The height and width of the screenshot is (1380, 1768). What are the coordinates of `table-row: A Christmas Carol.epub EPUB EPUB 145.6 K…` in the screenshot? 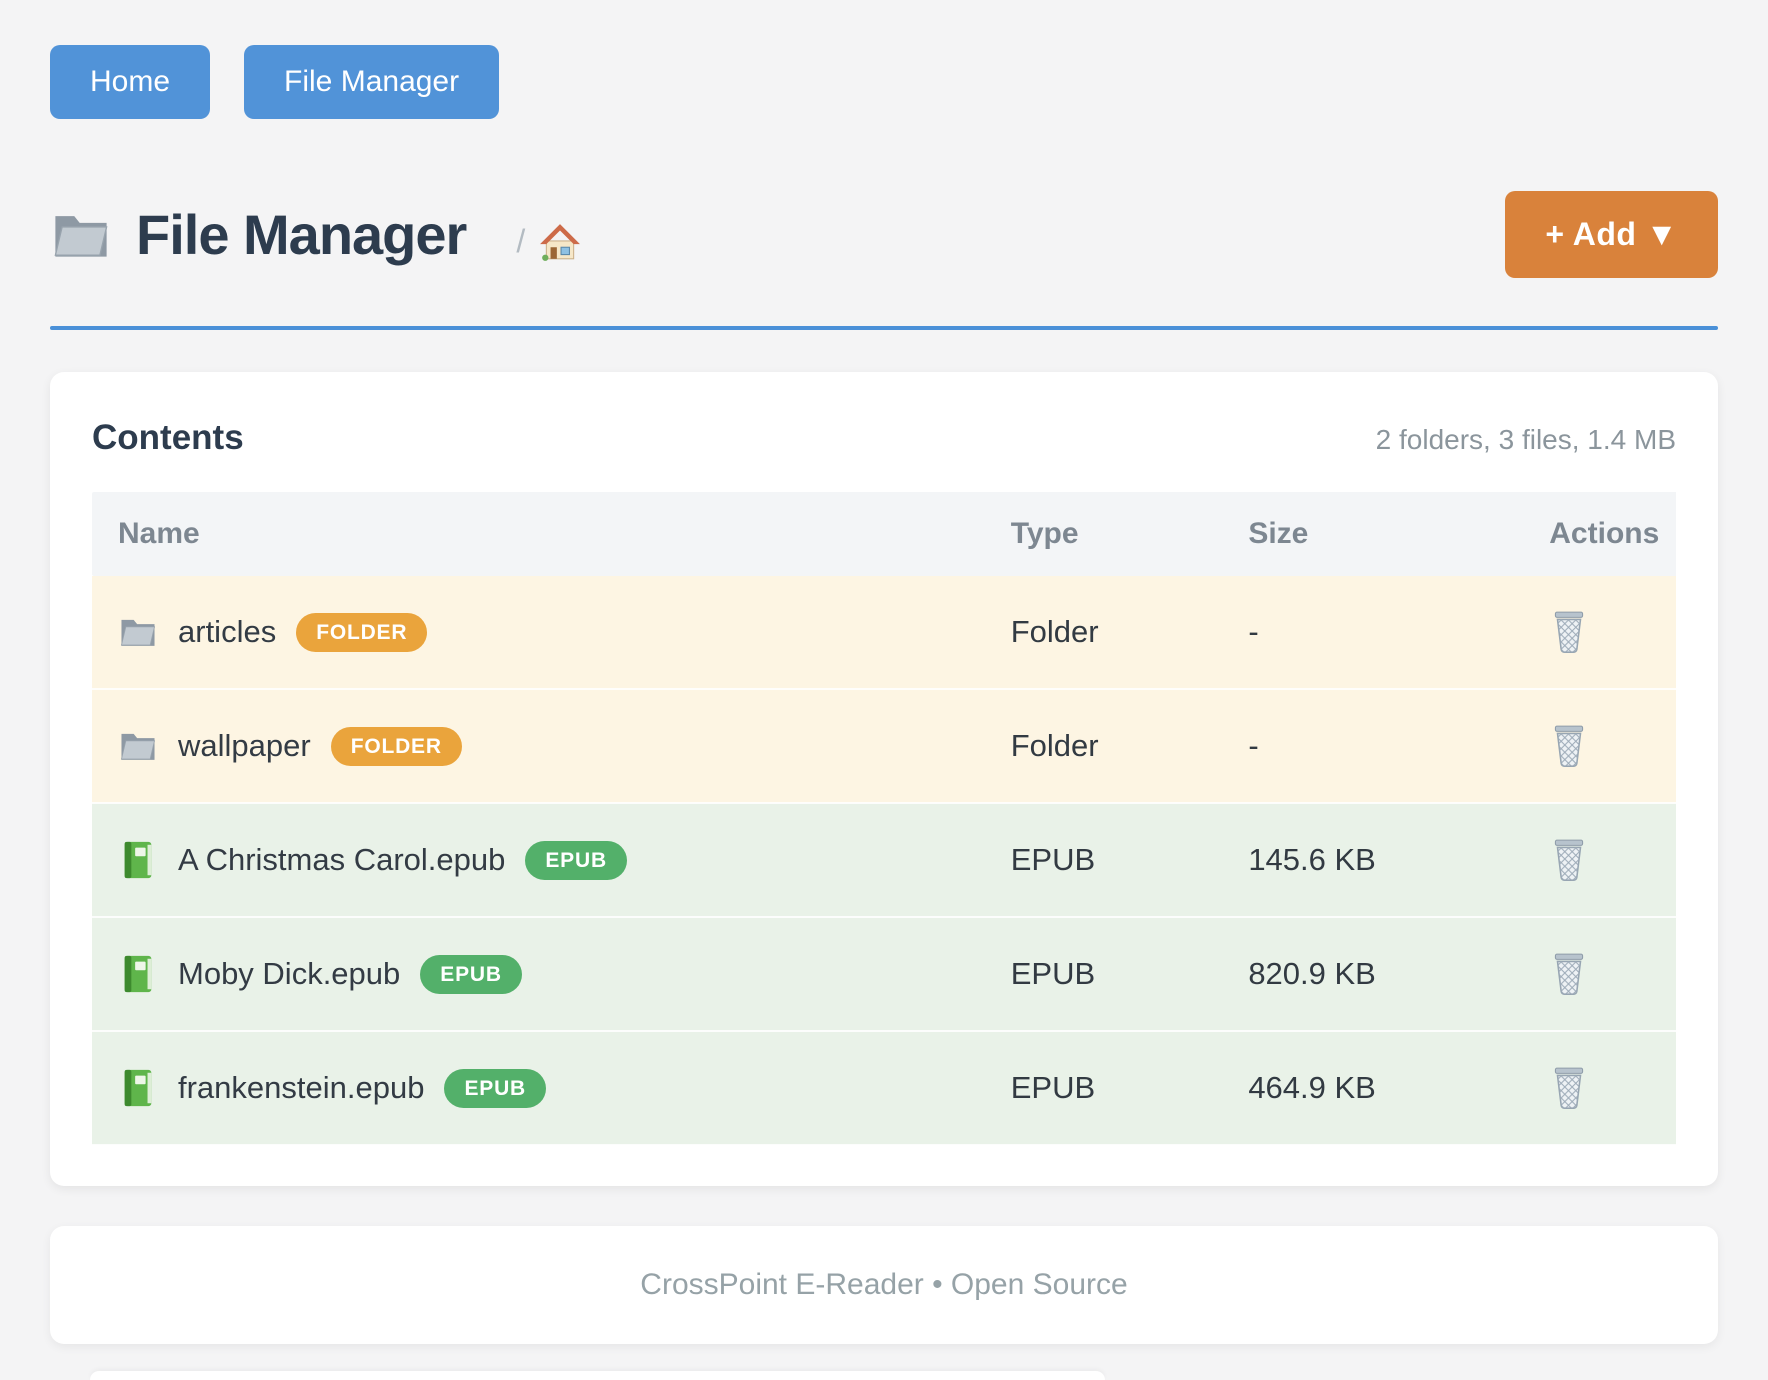 It's located at (884, 860).